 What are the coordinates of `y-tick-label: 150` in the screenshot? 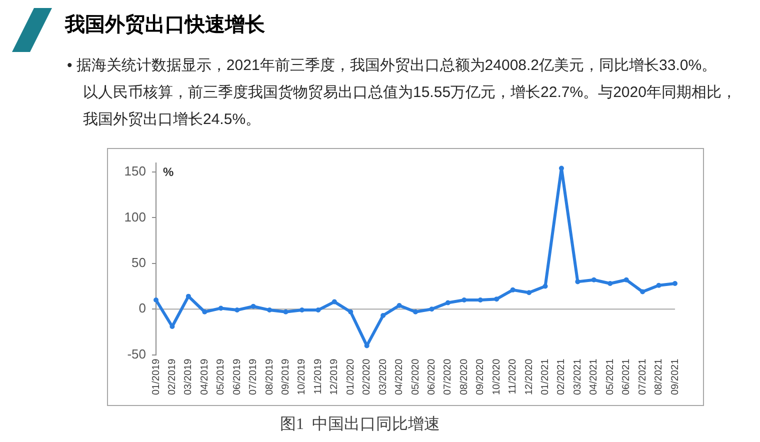 It's located at (135, 171).